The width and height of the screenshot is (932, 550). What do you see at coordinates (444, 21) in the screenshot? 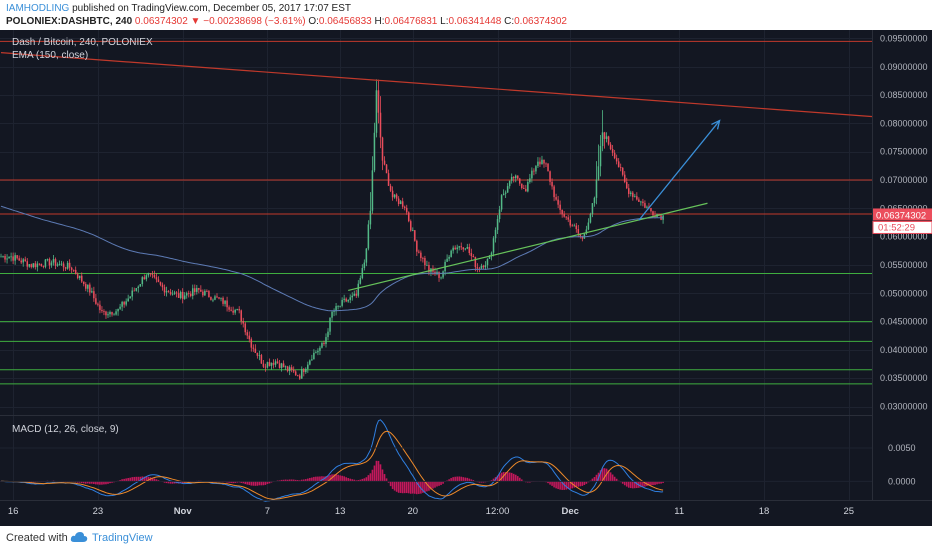
I see `low-label: L:` at bounding box center [444, 21].